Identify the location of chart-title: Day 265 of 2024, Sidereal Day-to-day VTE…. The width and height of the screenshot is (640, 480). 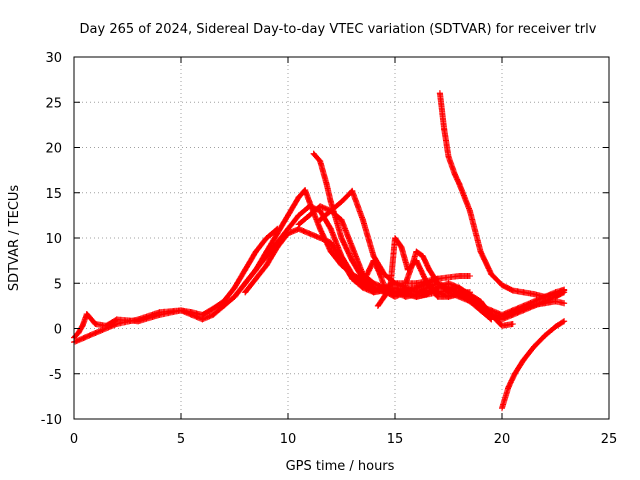
(338, 29).